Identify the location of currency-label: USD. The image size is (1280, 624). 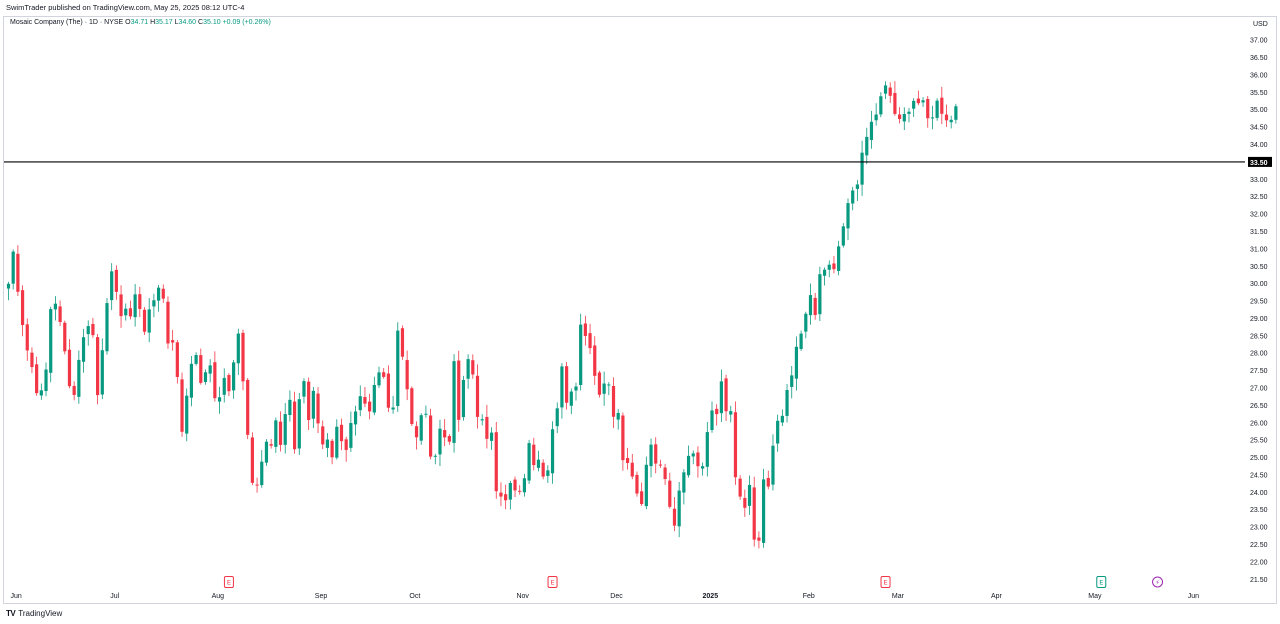
(1260, 24).